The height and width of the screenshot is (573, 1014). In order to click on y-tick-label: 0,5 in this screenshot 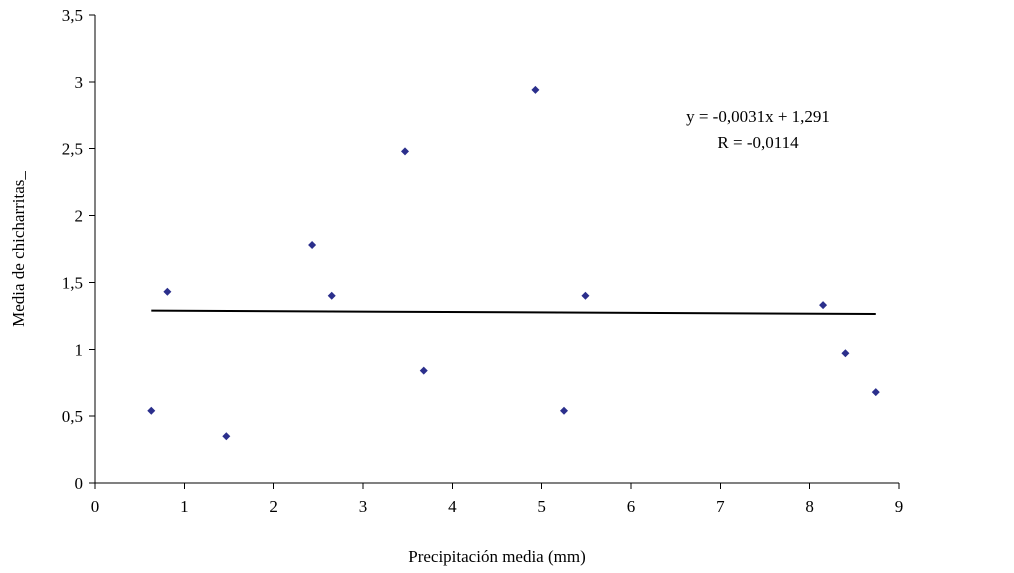, I will do `click(72, 416)`.